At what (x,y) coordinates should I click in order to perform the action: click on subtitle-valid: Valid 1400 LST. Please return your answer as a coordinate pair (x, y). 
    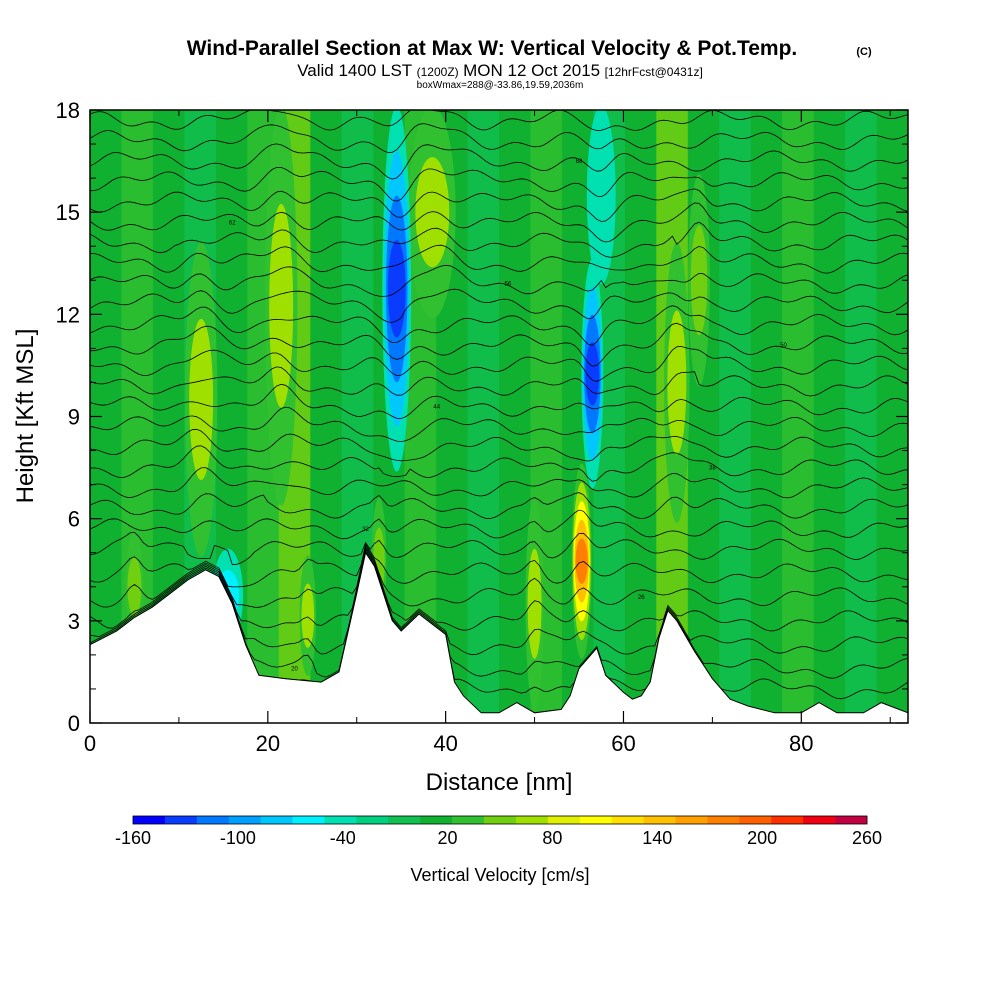
    Looking at the image, I should click on (354, 70).